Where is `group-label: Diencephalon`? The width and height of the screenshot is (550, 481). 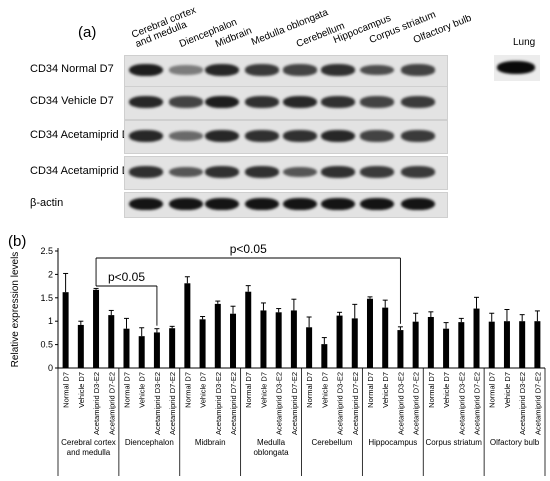 group-label: Diencephalon is located at coordinates (149, 442).